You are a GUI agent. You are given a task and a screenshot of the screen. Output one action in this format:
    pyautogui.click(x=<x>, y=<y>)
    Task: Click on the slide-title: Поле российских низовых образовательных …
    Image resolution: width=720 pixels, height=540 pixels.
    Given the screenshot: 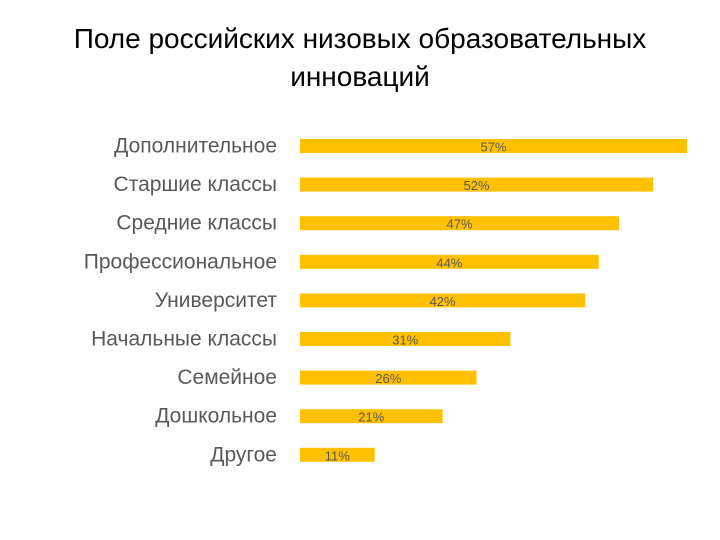 What is the action you would take?
    pyautogui.click(x=360, y=57)
    